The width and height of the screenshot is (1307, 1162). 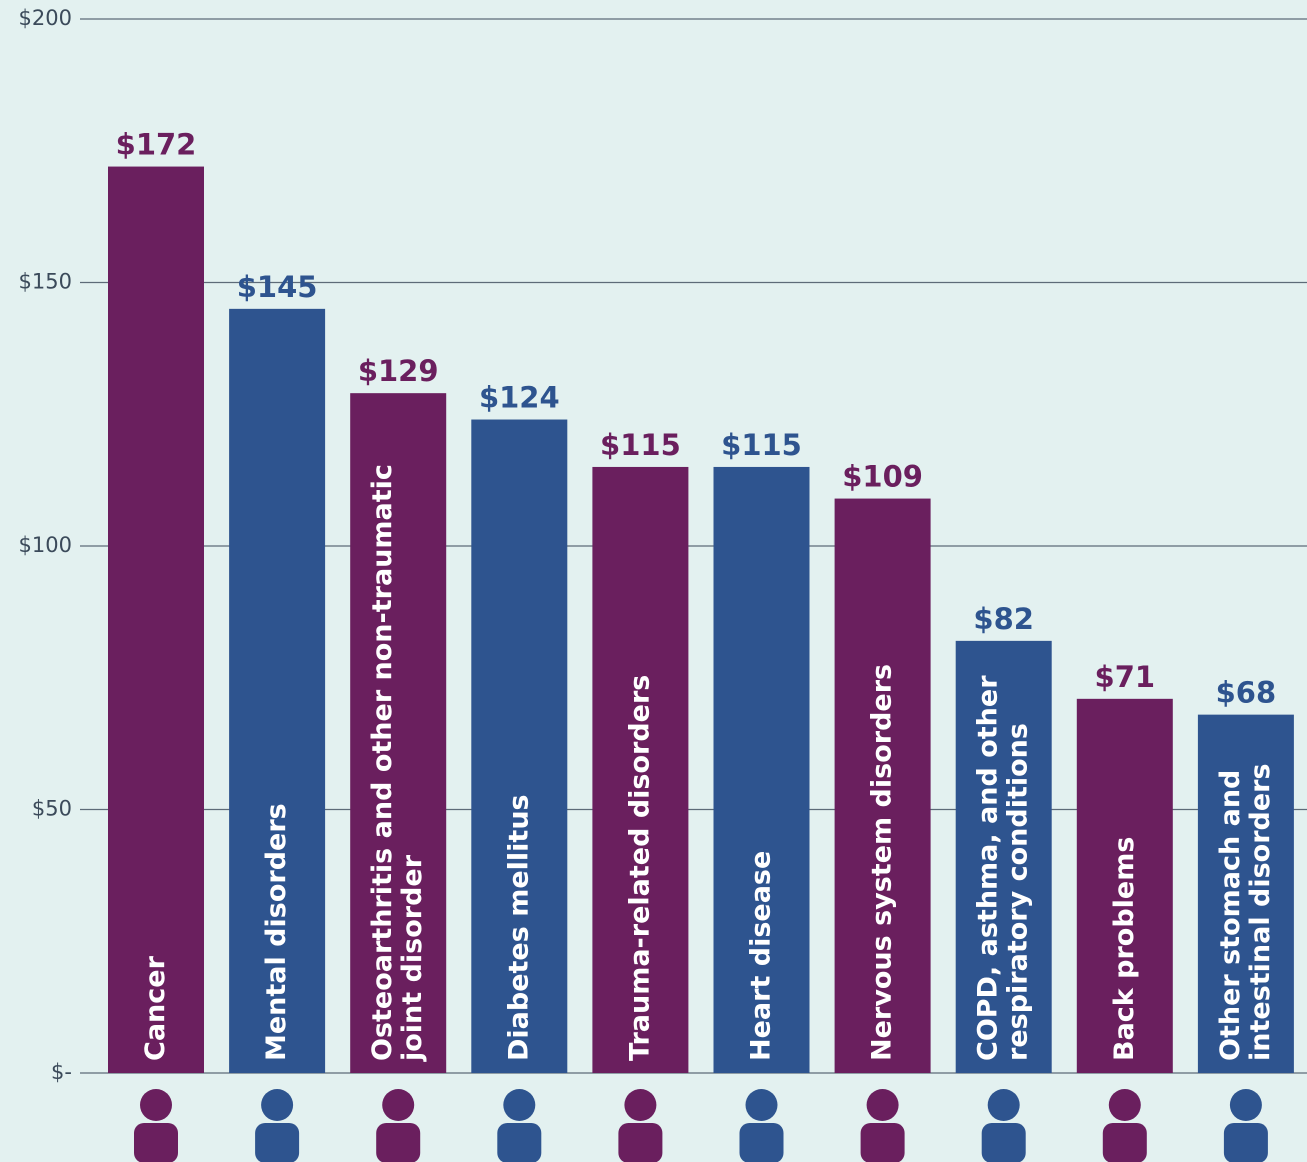 What do you see at coordinates (45, 18) in the screenshot?
I see `y-tick-label: $200` at bounding box center [45, 18].